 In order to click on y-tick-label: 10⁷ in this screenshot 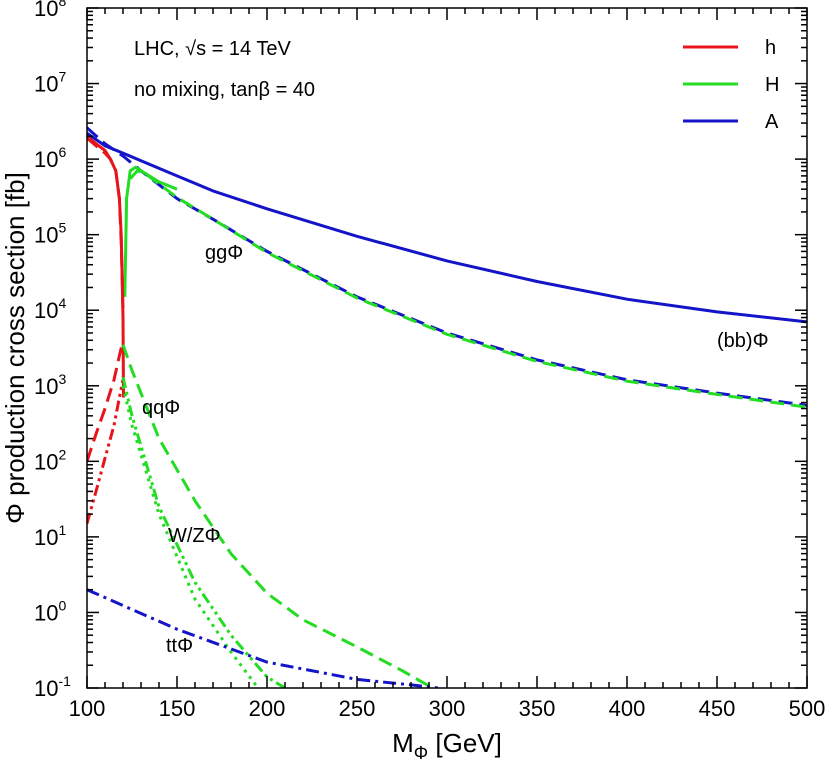, I will do `click(50, 83)`.